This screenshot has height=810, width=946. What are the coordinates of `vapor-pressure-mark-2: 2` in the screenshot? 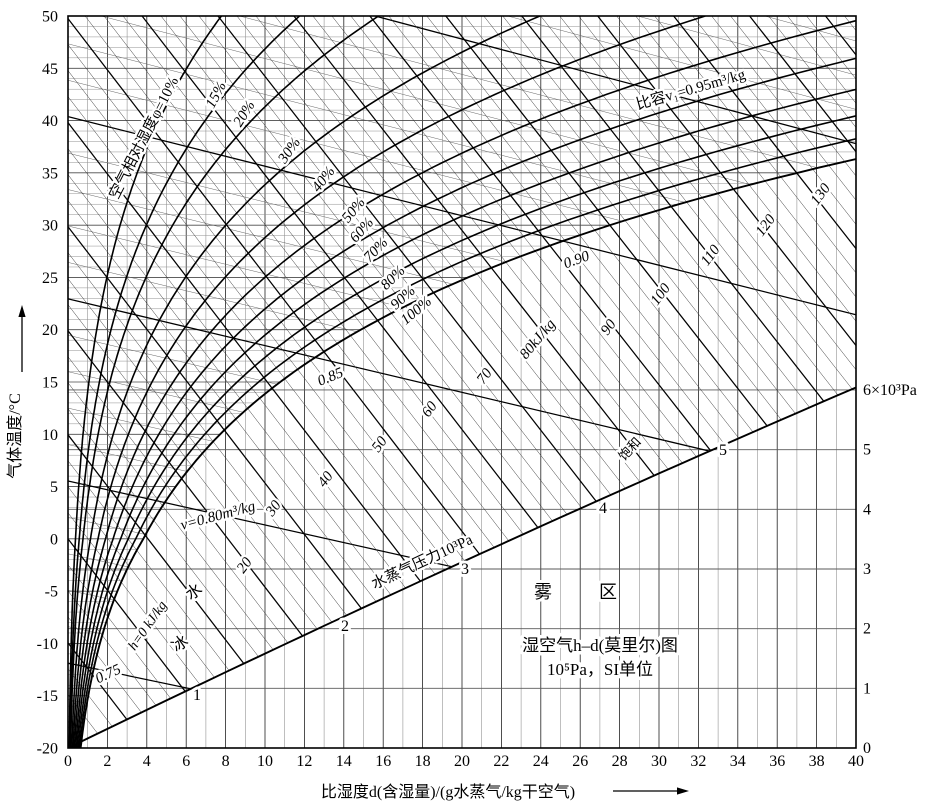 It's located at (345, 626).